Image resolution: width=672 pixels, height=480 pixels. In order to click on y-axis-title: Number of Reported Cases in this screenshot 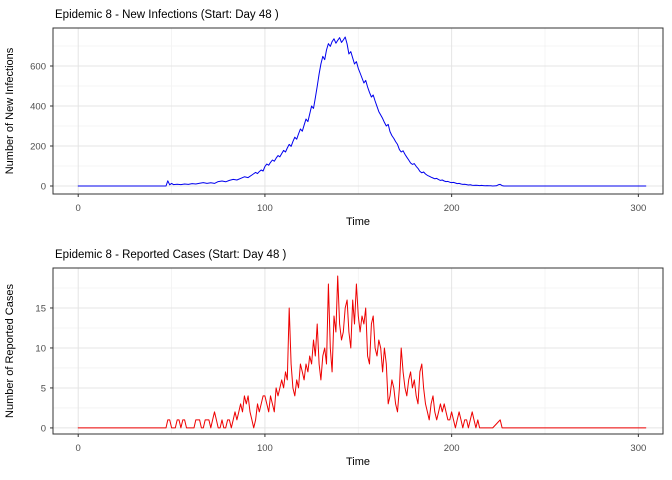, I will do `click(10, 351)`.